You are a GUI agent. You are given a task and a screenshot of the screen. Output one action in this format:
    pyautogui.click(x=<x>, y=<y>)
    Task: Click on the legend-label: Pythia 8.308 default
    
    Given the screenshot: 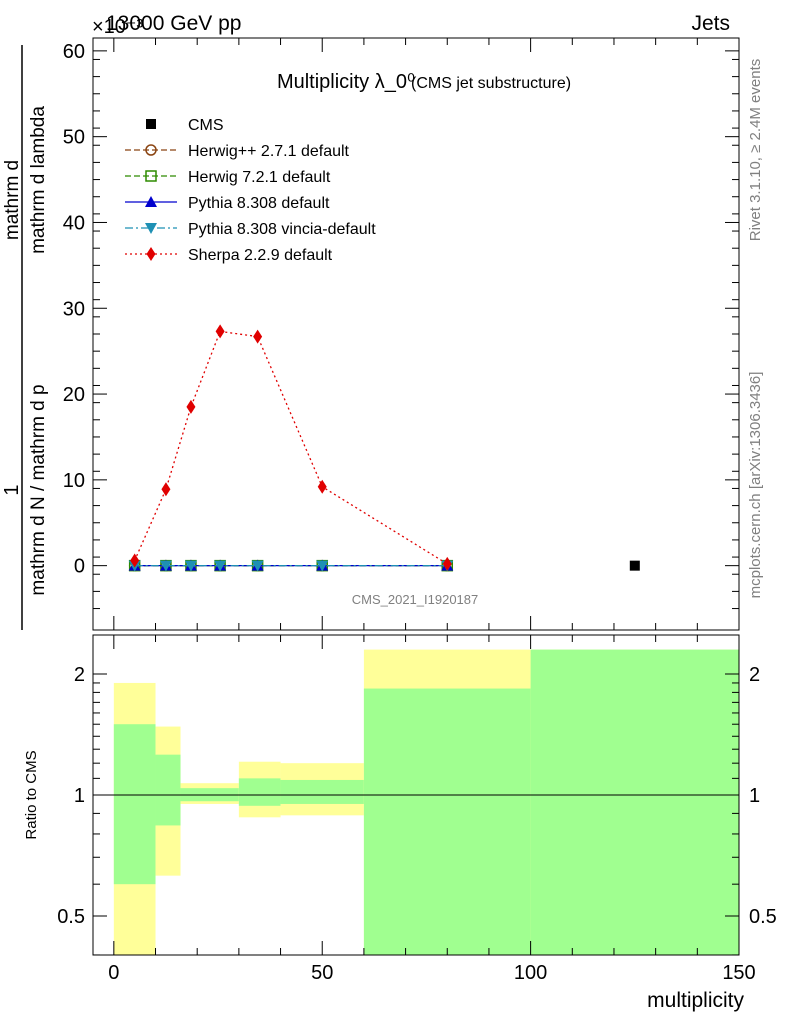 What is the action you would take?
    pyautogui.click(x=259, y=203)
    